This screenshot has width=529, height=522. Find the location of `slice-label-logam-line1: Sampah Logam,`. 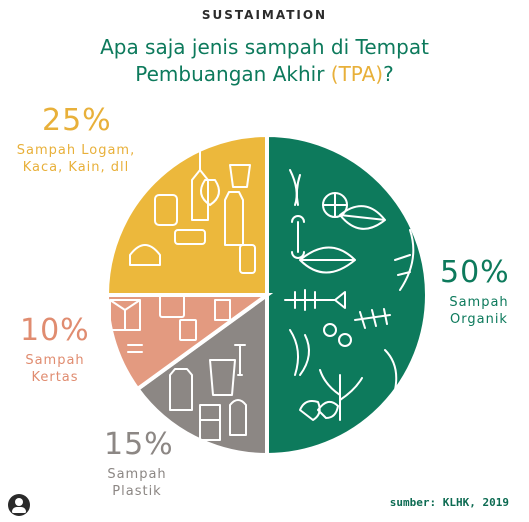

slice-label-logam-line1: Sampah Logam, is located at coordinates (76, 150).